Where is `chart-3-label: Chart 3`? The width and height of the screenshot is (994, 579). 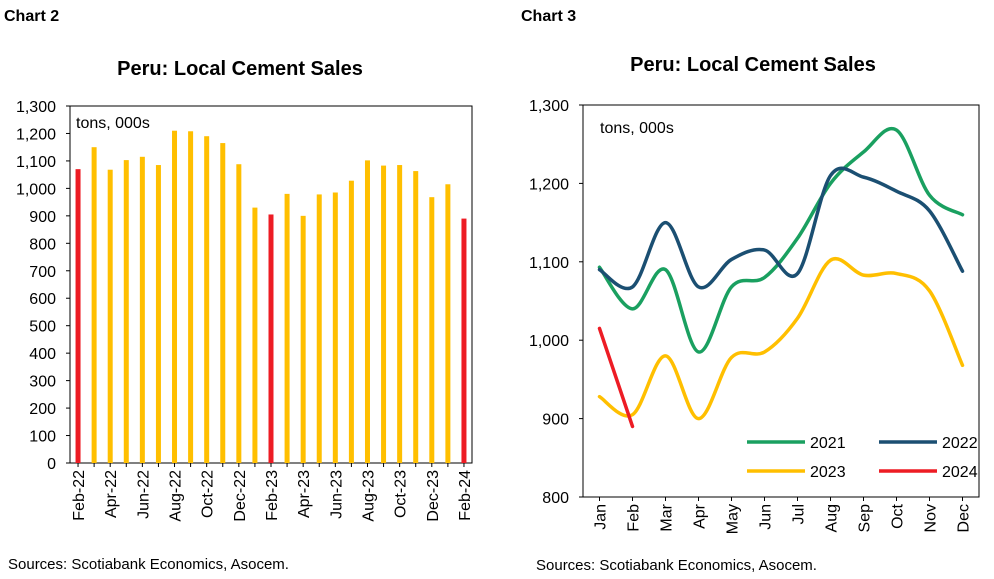 chart-3-label: Chart 3 is located at coordinates (549, 16).